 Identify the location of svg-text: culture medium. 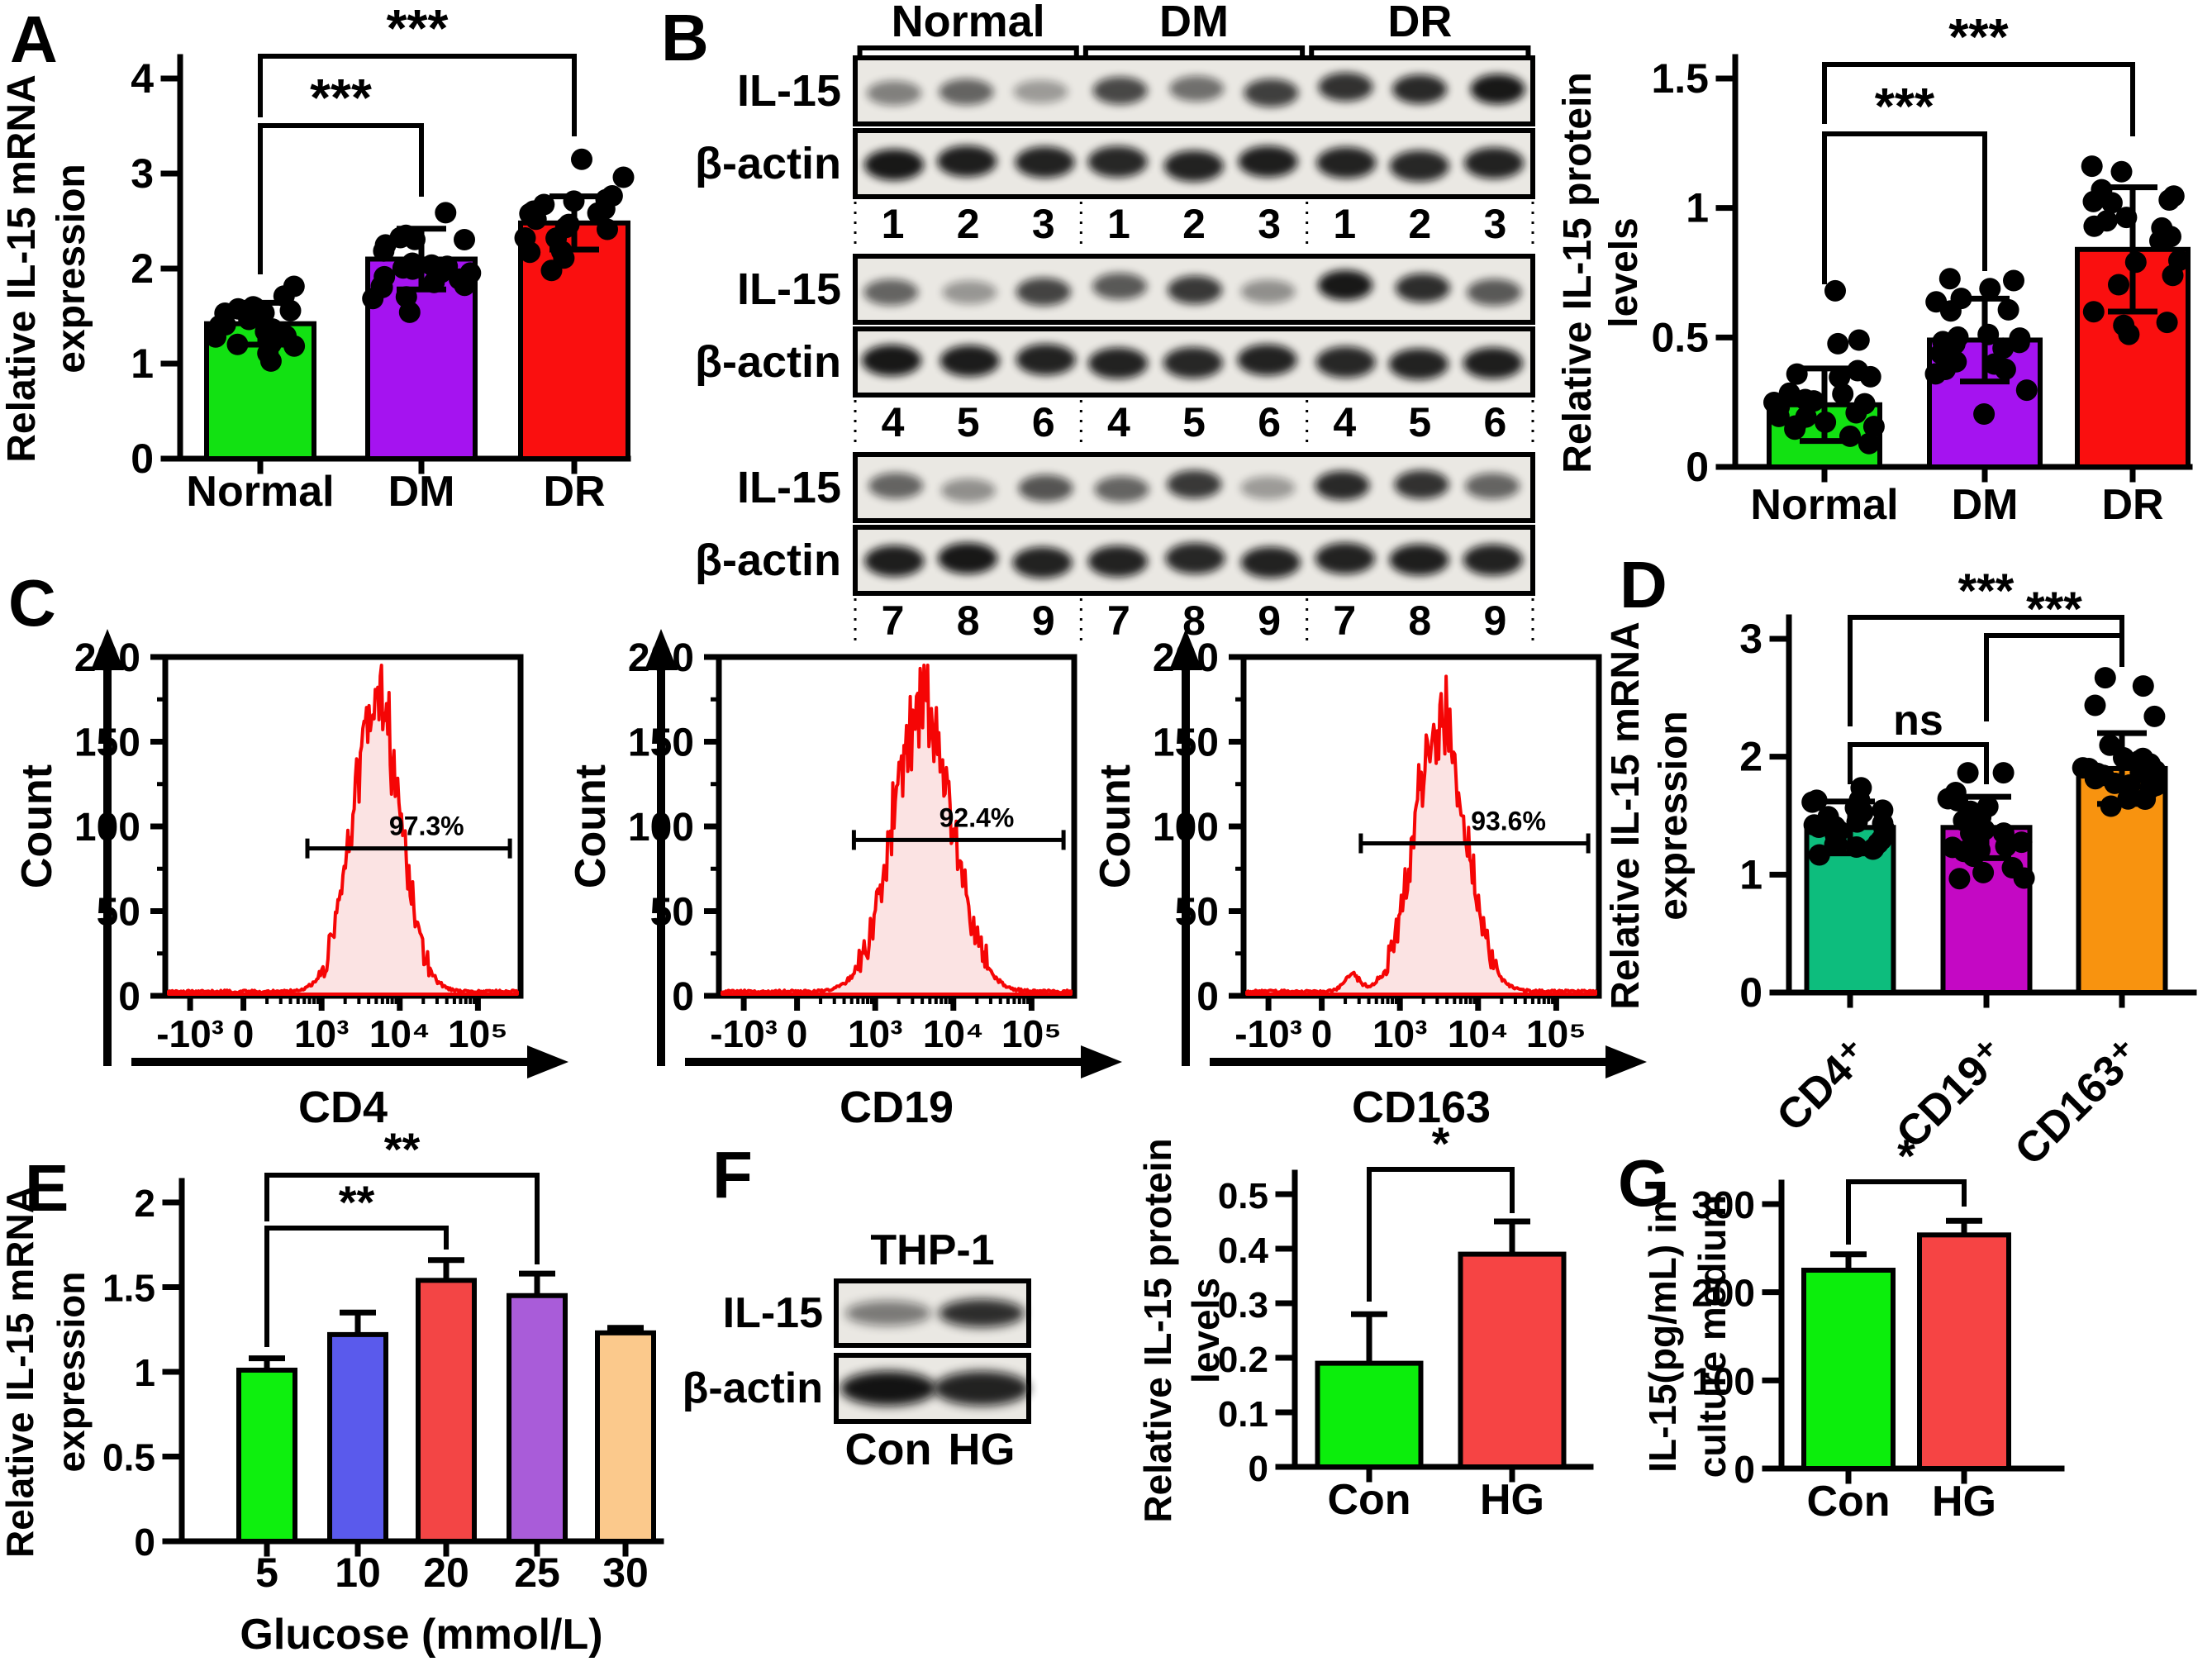
(1712, 1336).